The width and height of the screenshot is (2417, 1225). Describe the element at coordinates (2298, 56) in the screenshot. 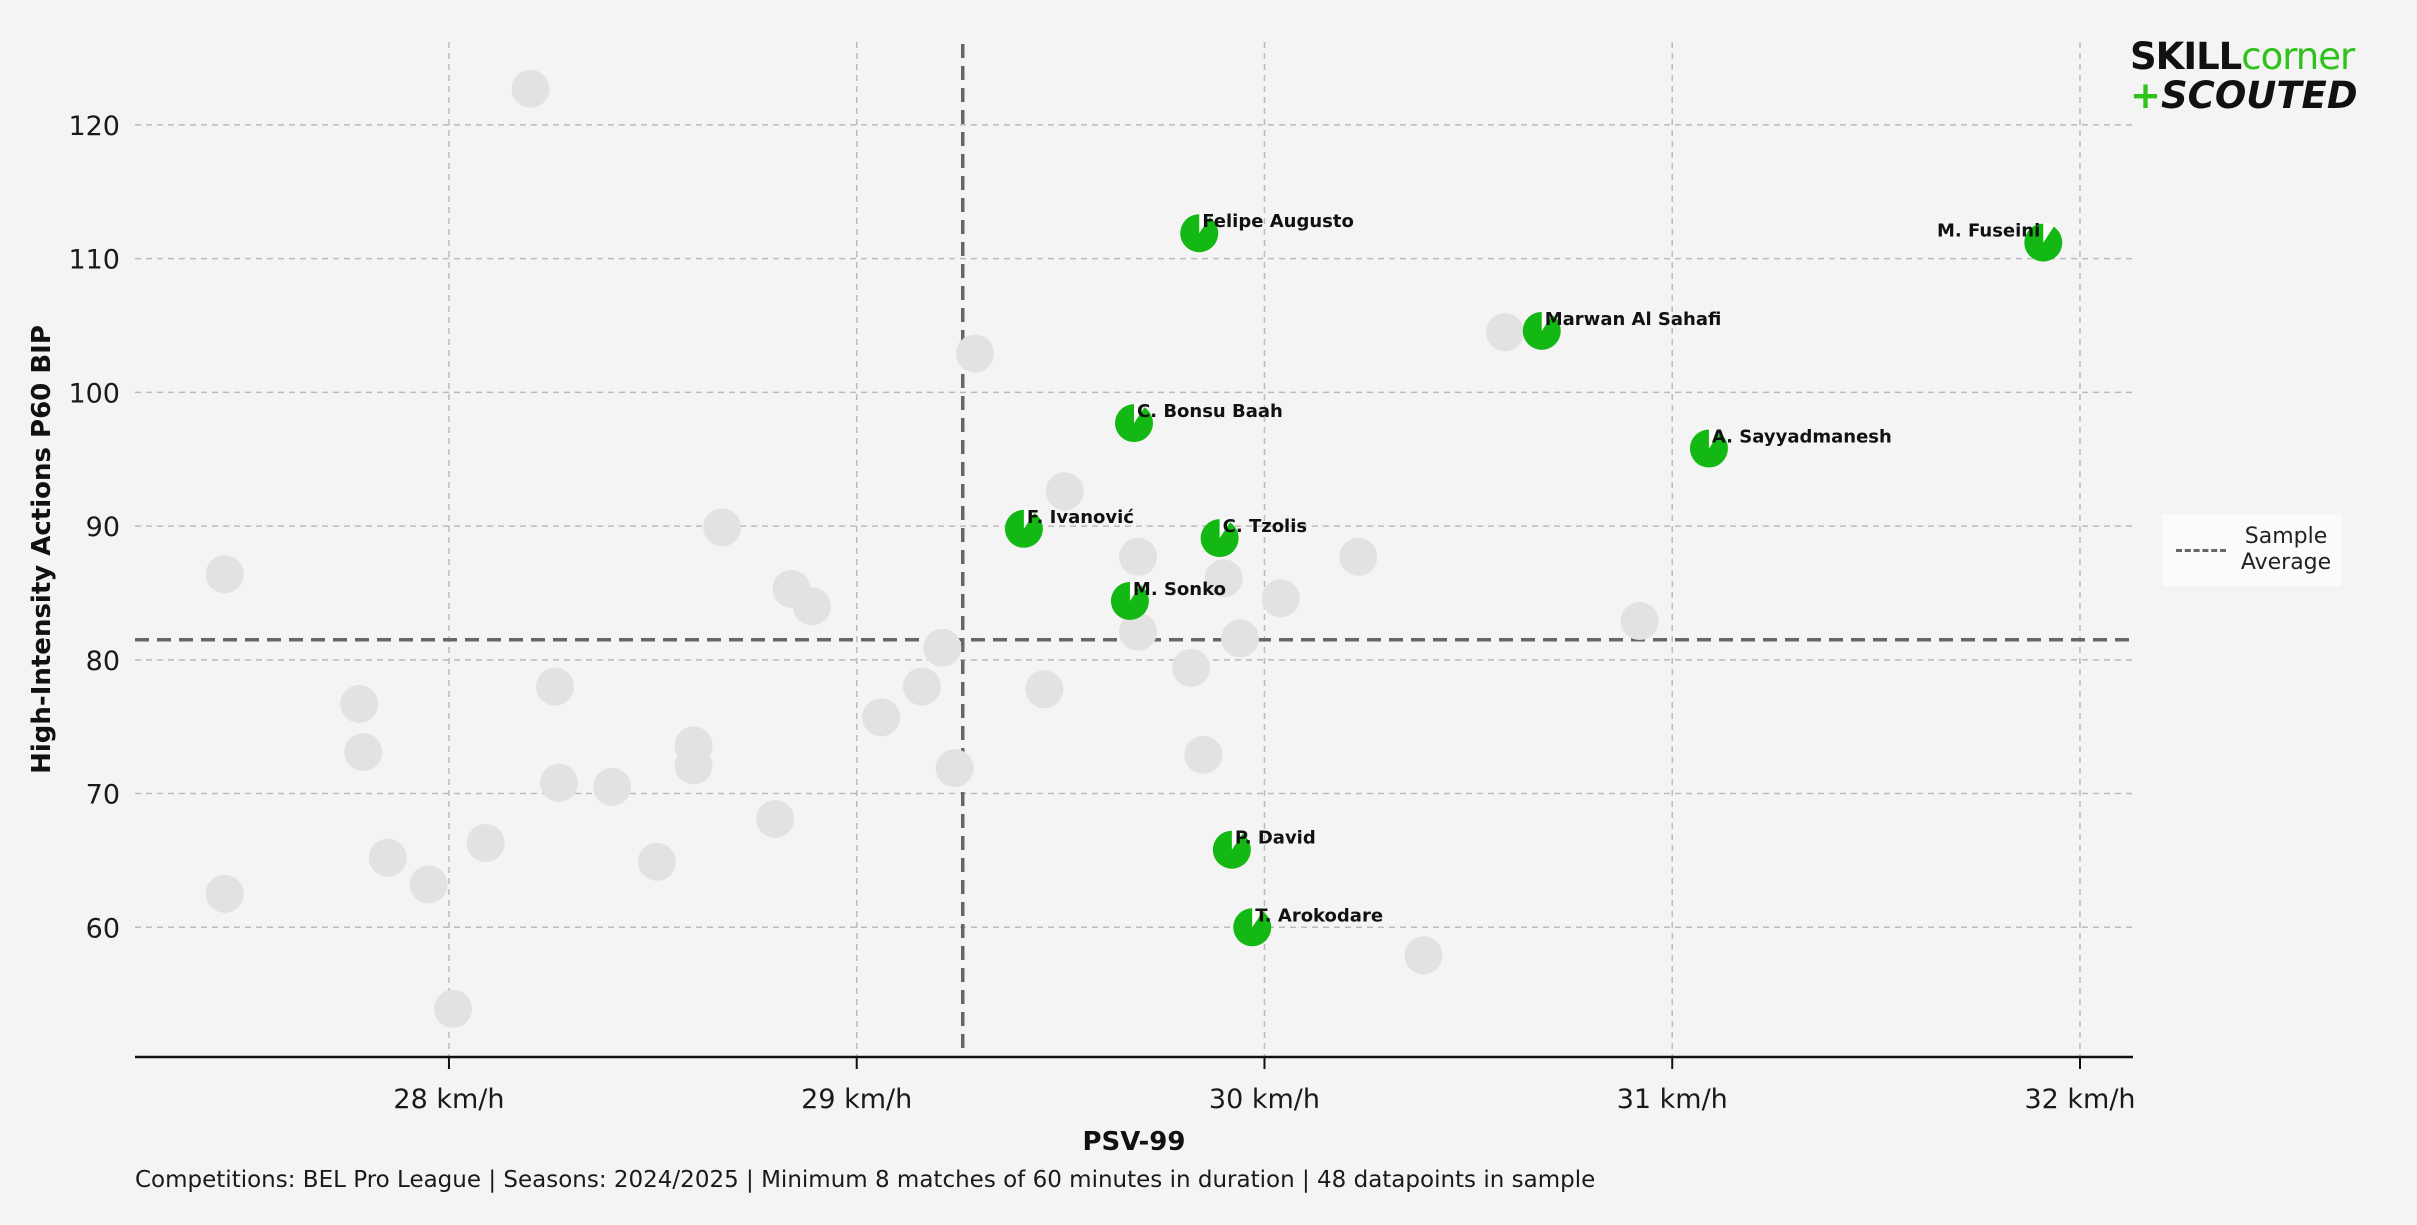

I see `logo-corner-text: corner` at that location.